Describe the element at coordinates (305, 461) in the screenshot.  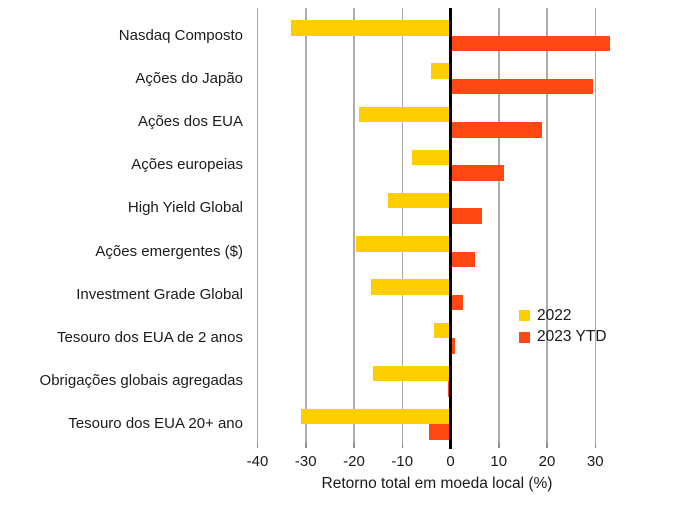
I see `x-tick-label: -30` at that location.